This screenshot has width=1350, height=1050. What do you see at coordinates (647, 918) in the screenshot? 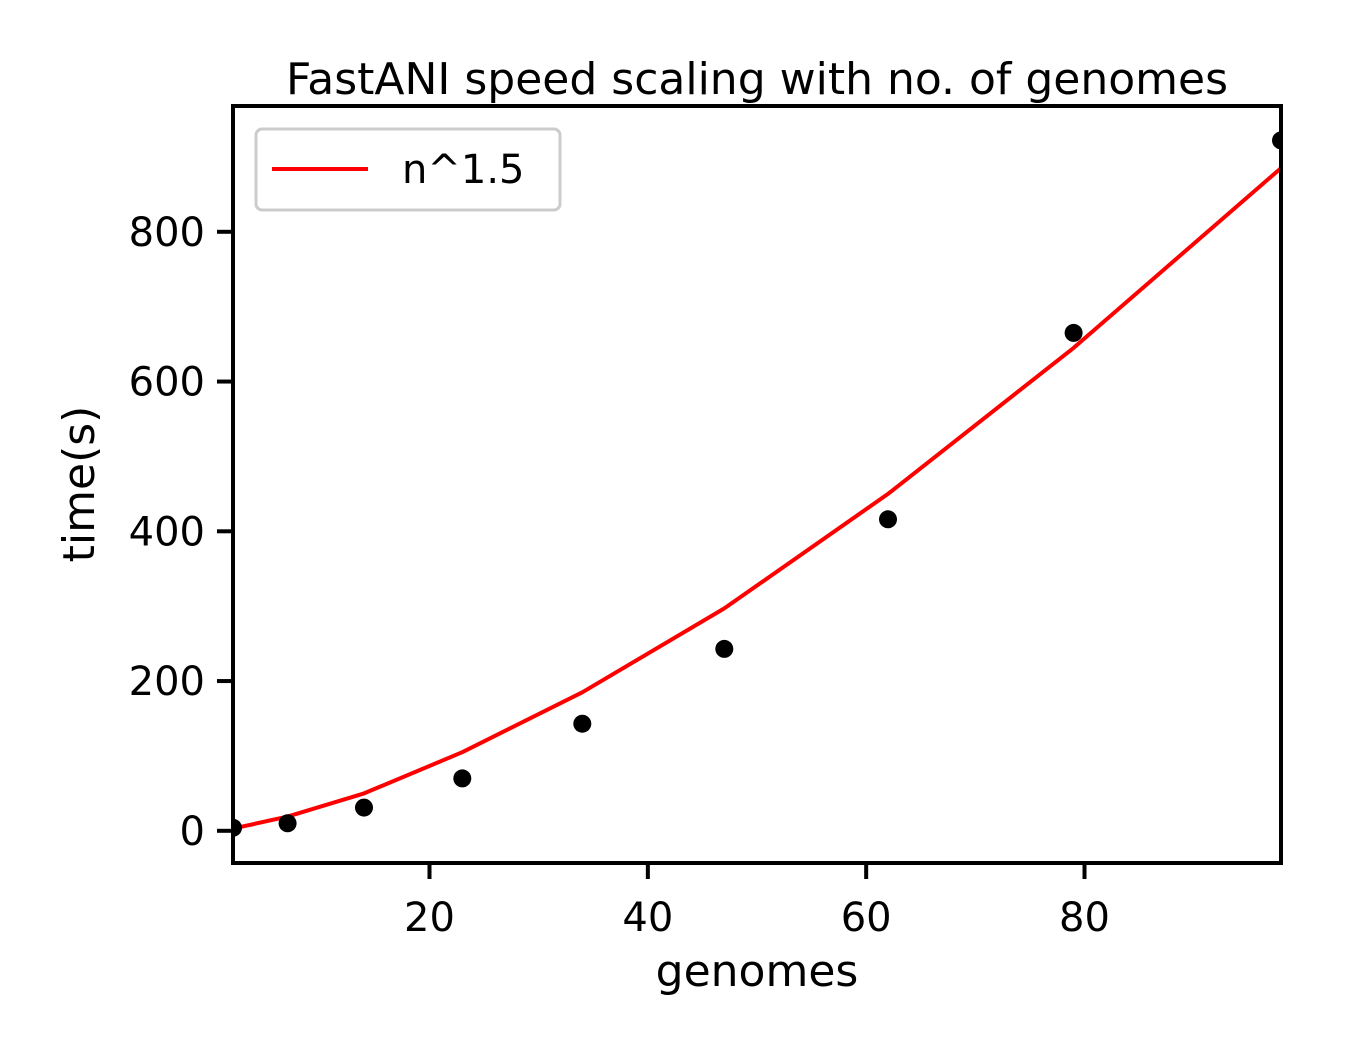
I see `x-tick-label: 40` at bounding box center [647, 918].